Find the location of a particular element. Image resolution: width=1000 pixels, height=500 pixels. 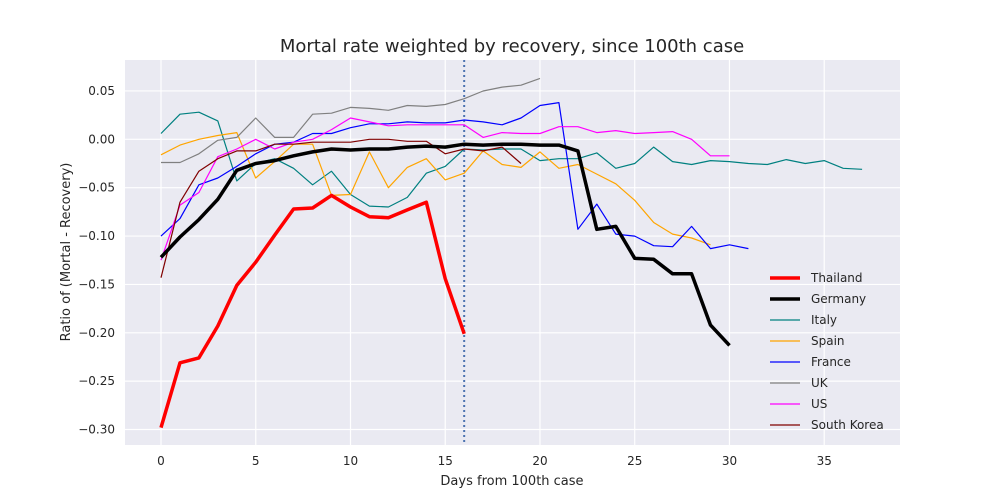

x-tick-label: 20 is located at coordinates (539, 461).